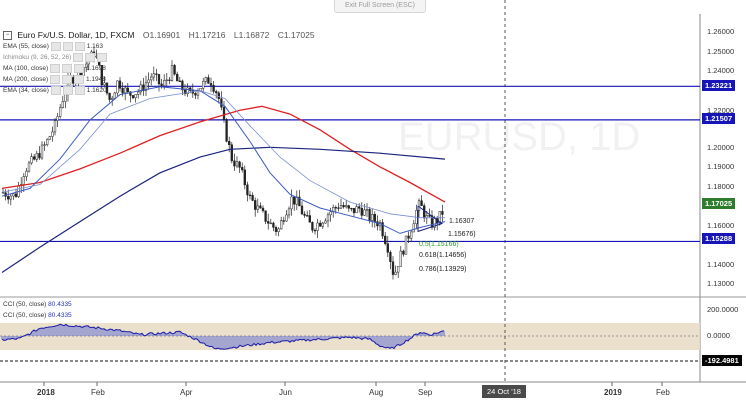  I want to click on fib-label: 0.618(1.14656), so click(443, 255).